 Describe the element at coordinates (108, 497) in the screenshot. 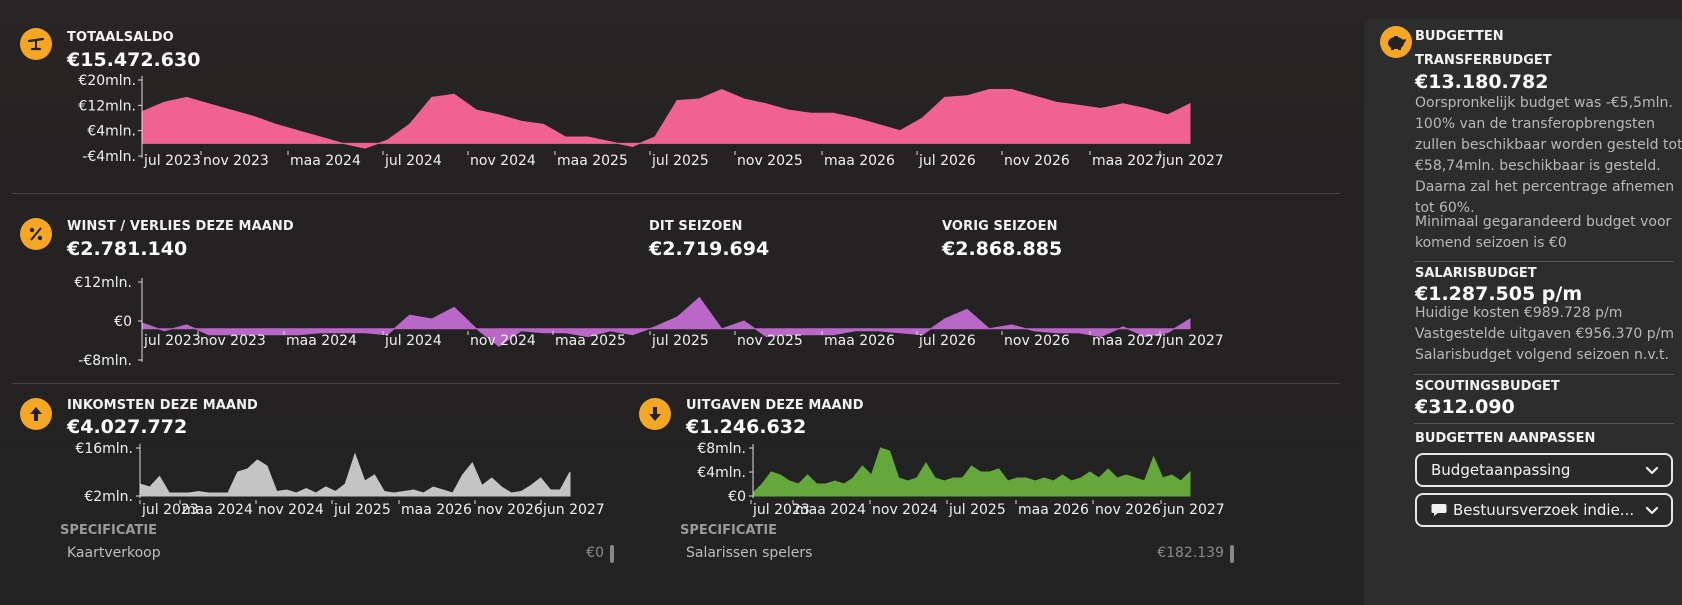

I see `inkomsten-y-tick-label: €2mln.` at that location.